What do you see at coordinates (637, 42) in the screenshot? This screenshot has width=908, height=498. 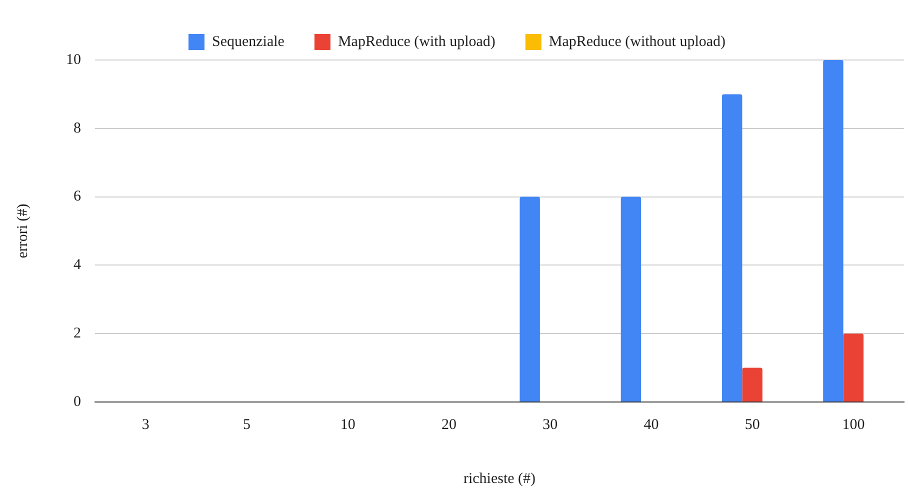 I see `legend-label: MapReduce (without upload)` at bounding box center [637, 42].